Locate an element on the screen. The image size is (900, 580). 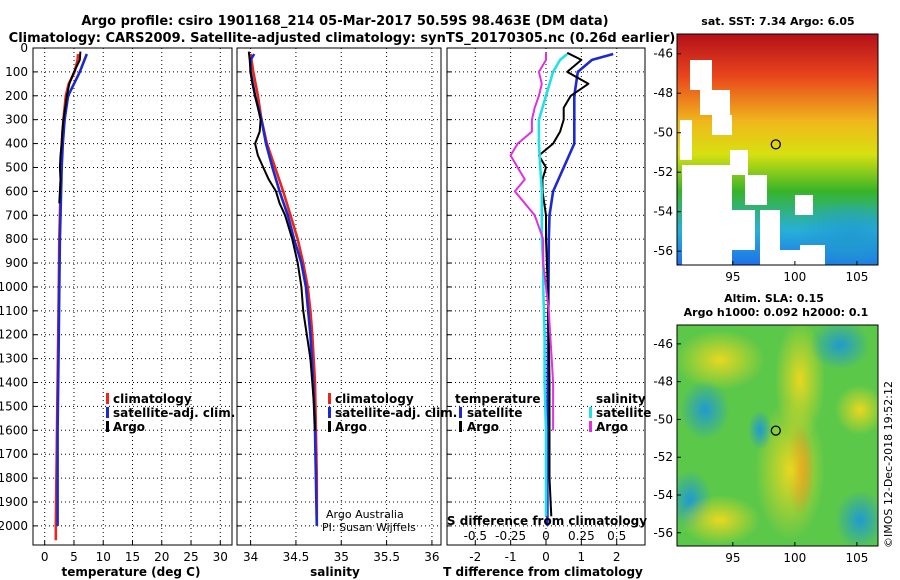
depth-tick-label: 1400 is located at coordinates (14, 383).